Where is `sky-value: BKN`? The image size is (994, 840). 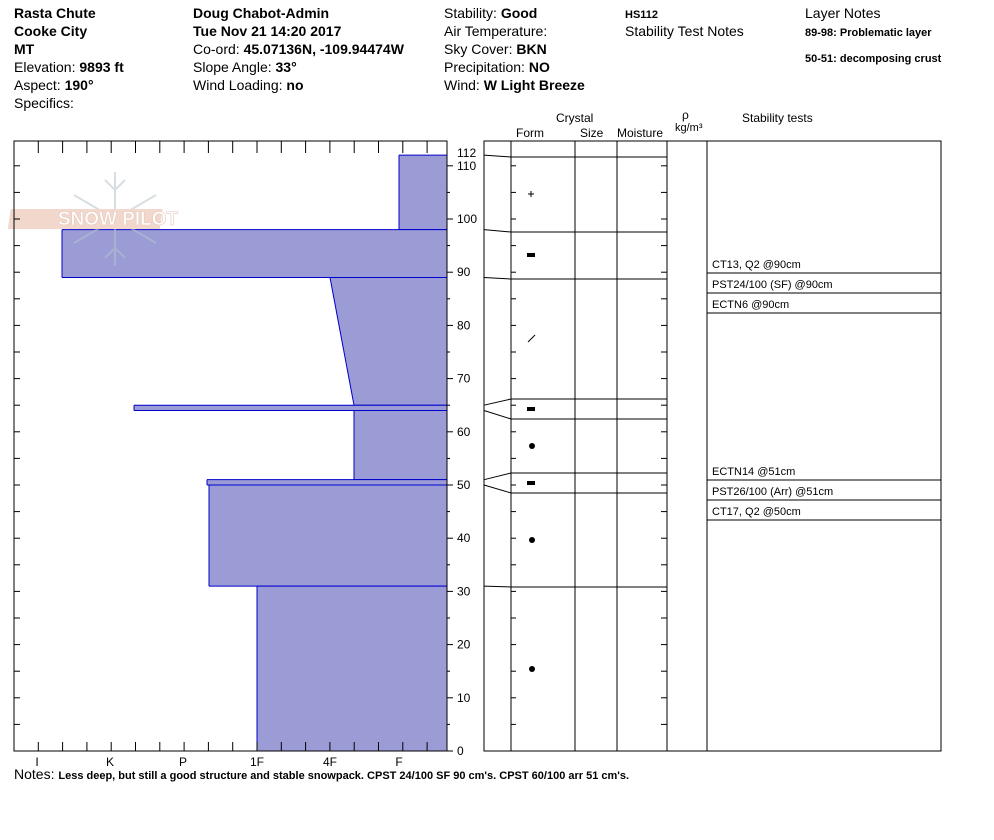 sky-value: BKN is located at coordinates (531, 49).